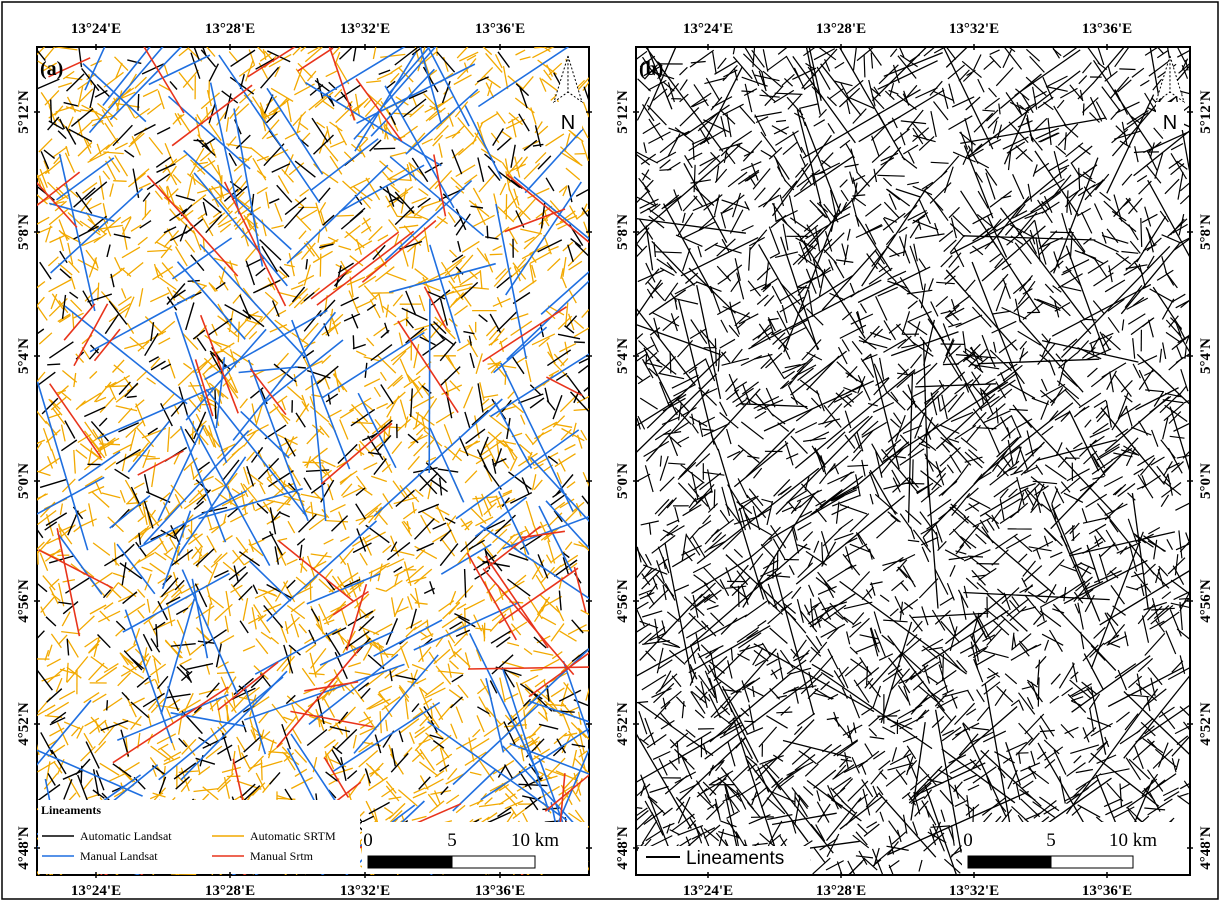 Image resolution: width=1220 pixels, height=901 pixels. What do you see at coordinates (51, 69) in the screenshot?
I see `panel-a-label: (a)` at bounding box center [51, 69].